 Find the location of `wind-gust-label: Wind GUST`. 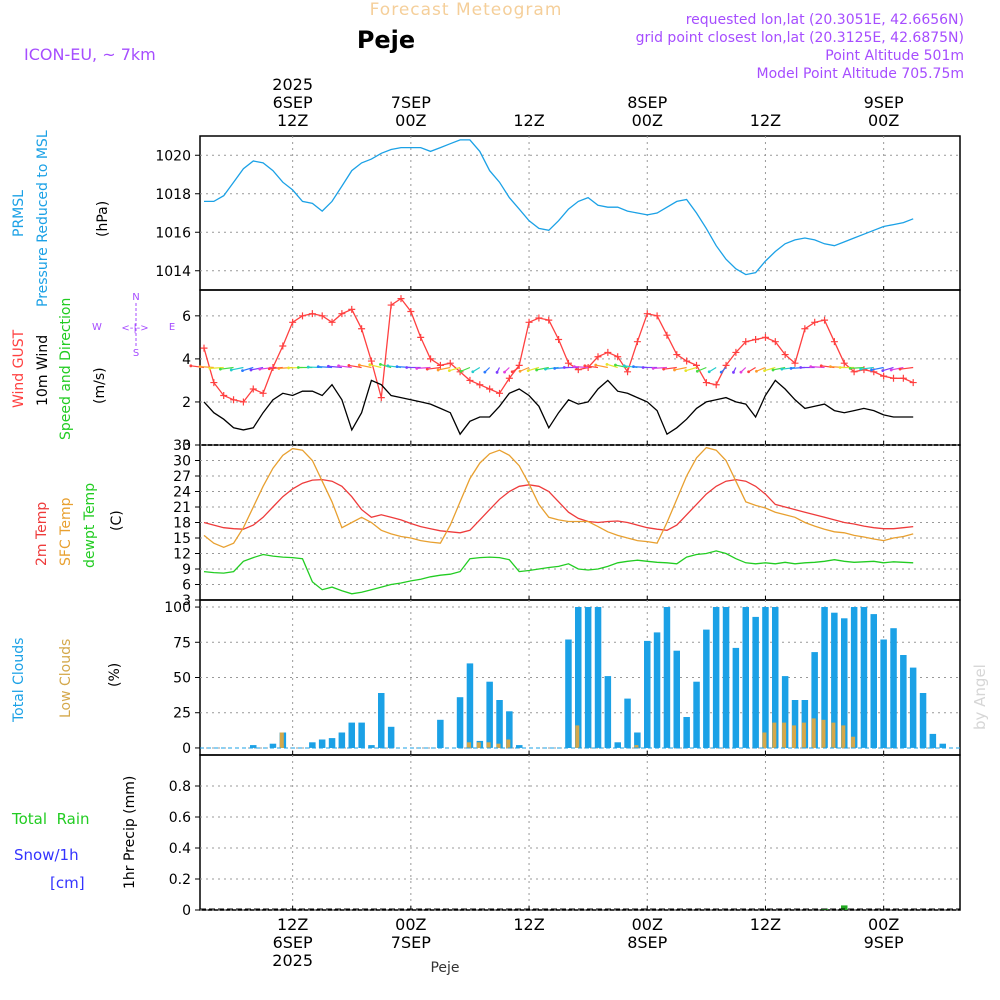

wind-gust-label: Wind GUST is located at coordinates (19, 368).